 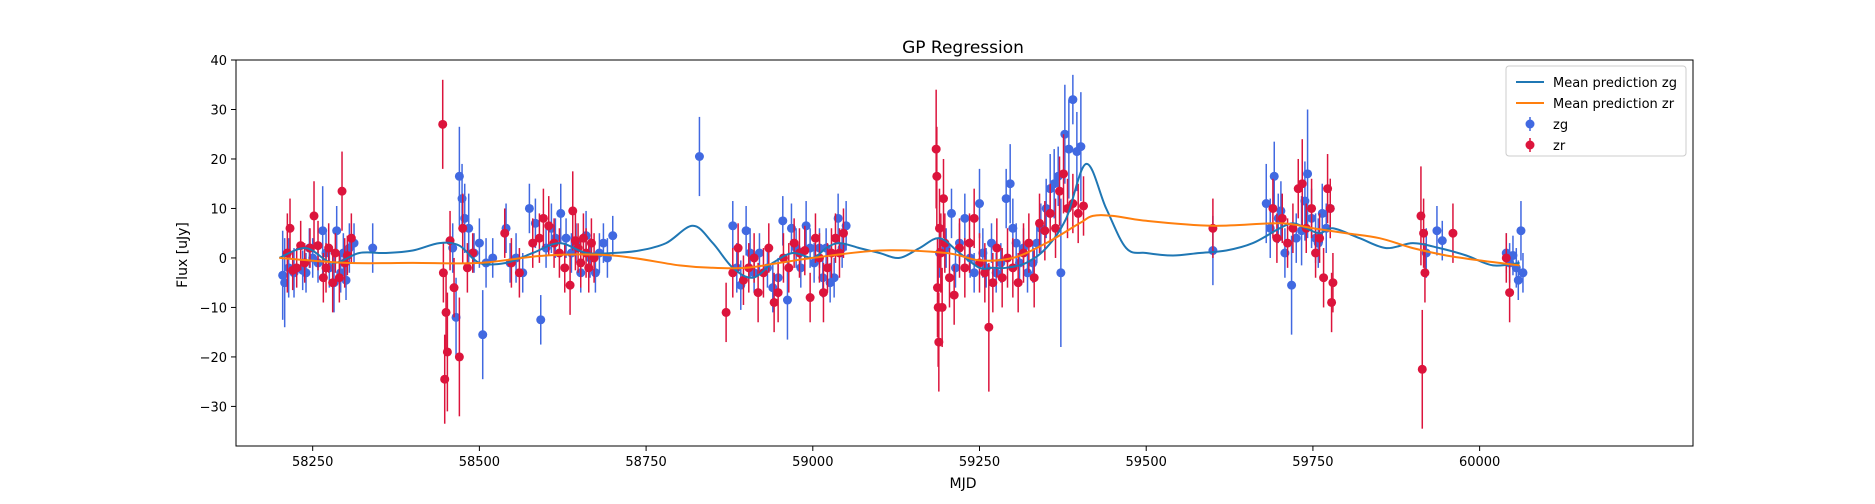 I want to click on x-tick-label: 60000, so click(x=1479, y=462).